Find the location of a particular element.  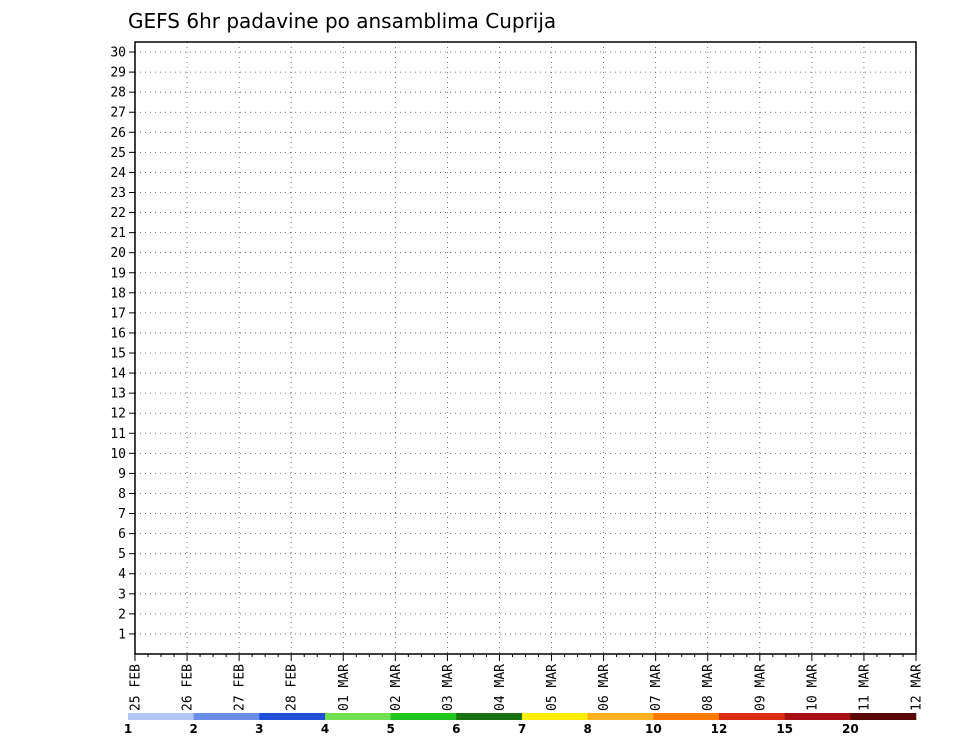

colorbar-label: 7 is located at coordinates (522, 729).